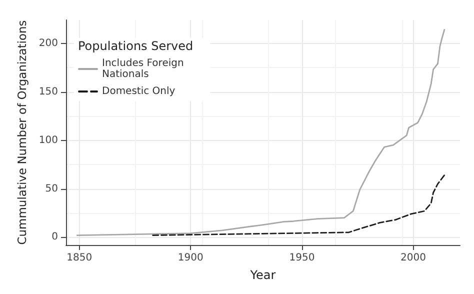 Image resolution: width=474 pixels, height=294 pixels. What do you see at coordinates (55, 237) in the screenshot?
I see `y-tick-label: 0` at bounding box center [55, 237].